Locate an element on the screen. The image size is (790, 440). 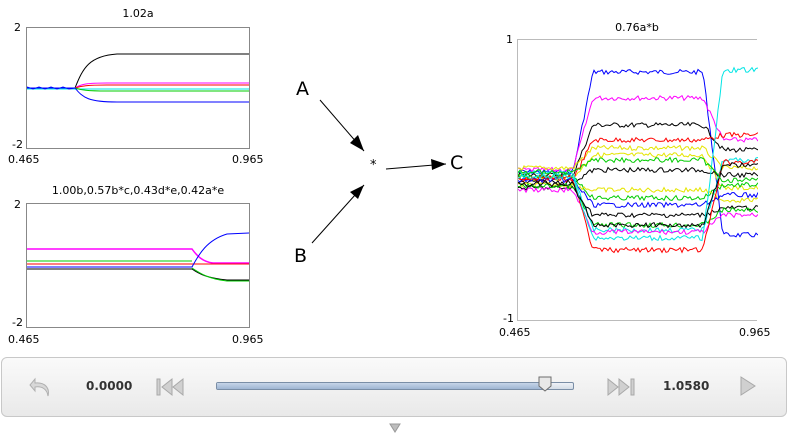
right-x-max-label: 0.965 is located at coordinates (755, 332).